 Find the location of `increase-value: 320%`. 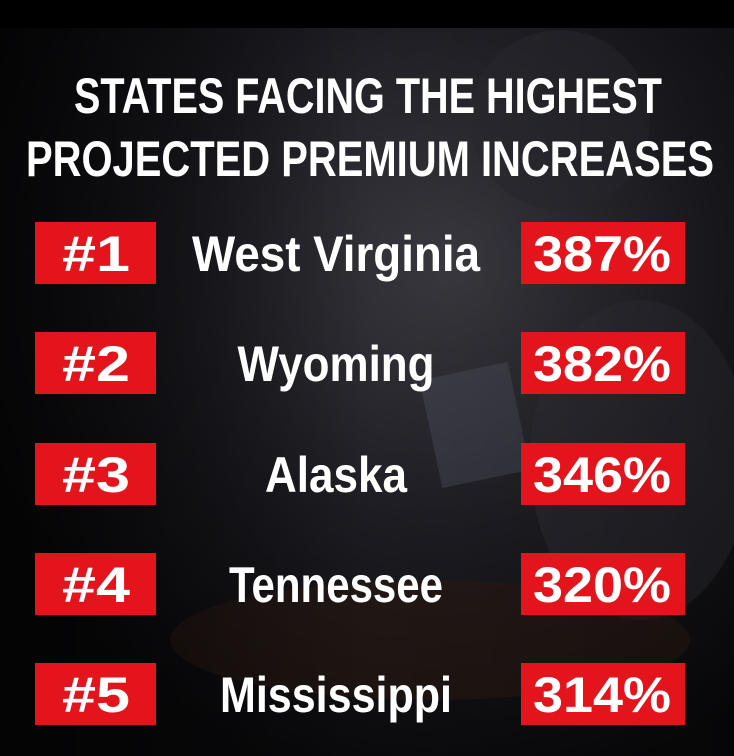

increase-value: 320% is located at coordinates (602, 585).